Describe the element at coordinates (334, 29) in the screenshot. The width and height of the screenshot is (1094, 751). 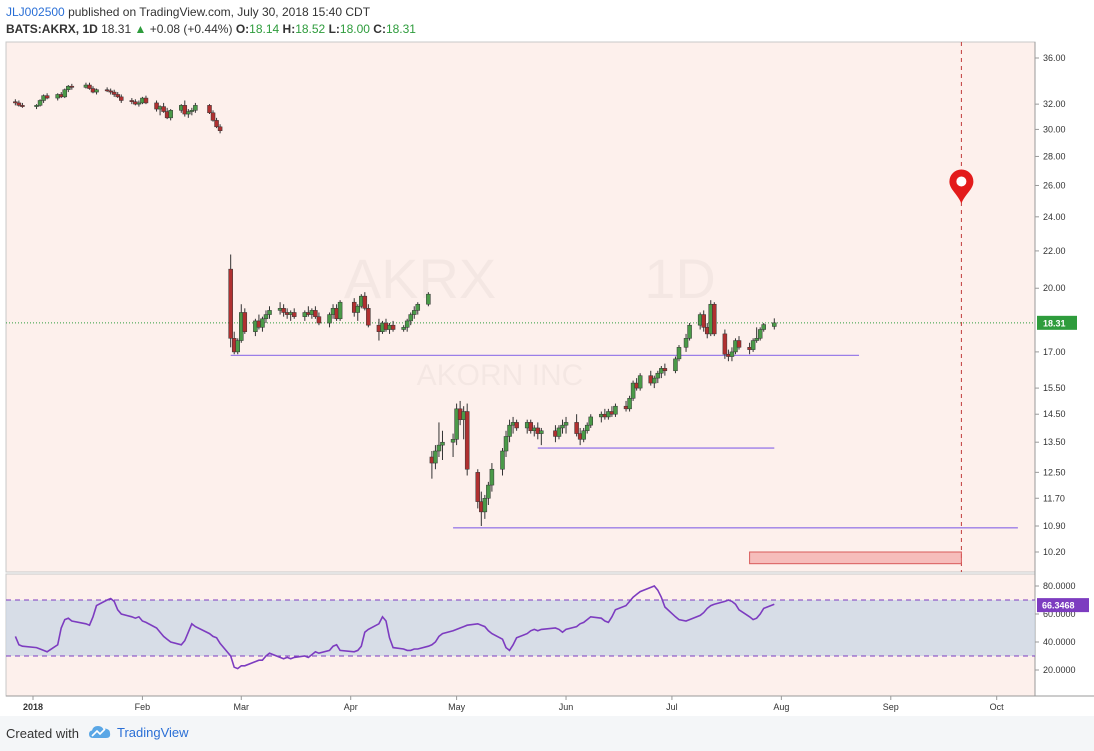
I see `low-label: L:` at that location.